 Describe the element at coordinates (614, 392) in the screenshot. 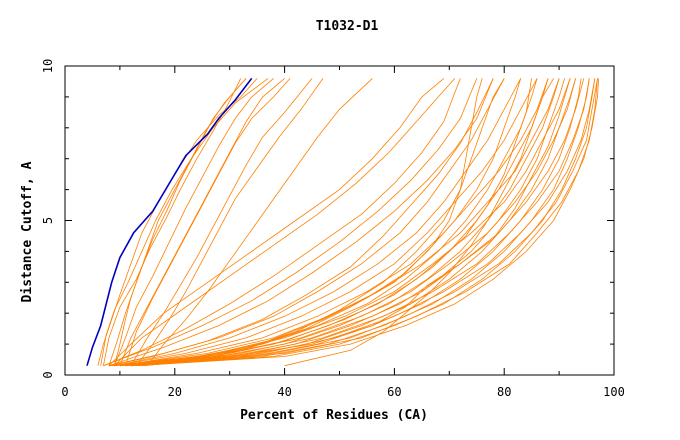

I see `x-tick-label: 100` at that location.